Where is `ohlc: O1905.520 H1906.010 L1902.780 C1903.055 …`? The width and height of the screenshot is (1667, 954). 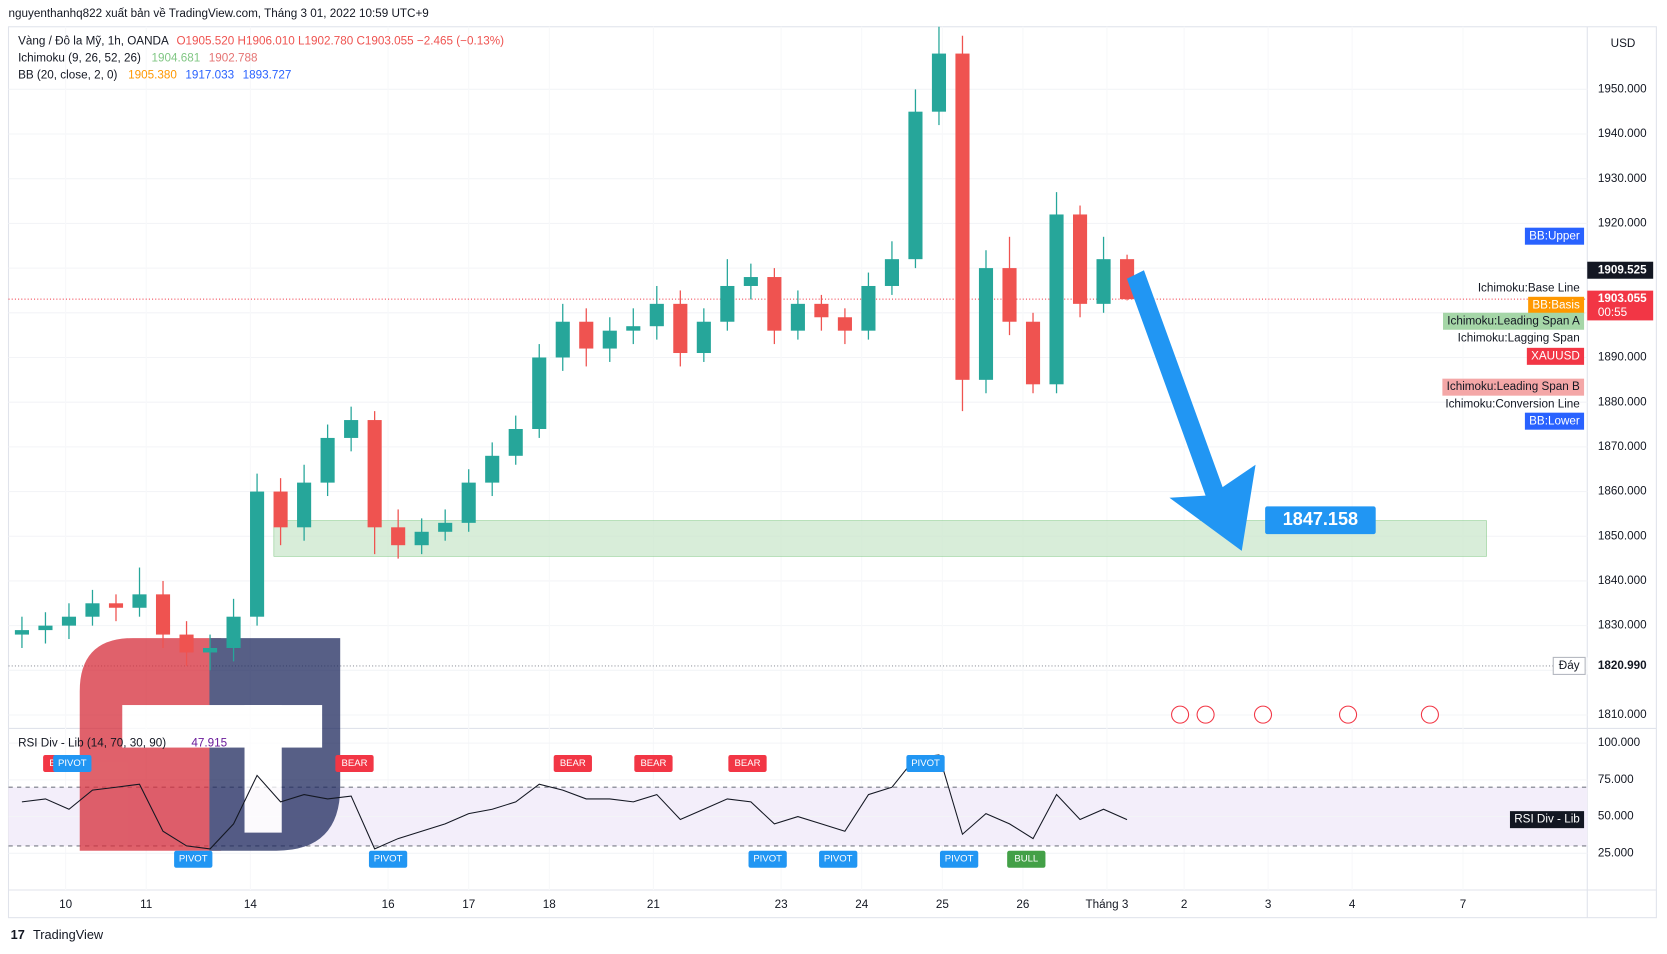
ohlc: O1905.520 H1906.010 L1902.780 C1903.055 … is located at coordinates (340, 41).